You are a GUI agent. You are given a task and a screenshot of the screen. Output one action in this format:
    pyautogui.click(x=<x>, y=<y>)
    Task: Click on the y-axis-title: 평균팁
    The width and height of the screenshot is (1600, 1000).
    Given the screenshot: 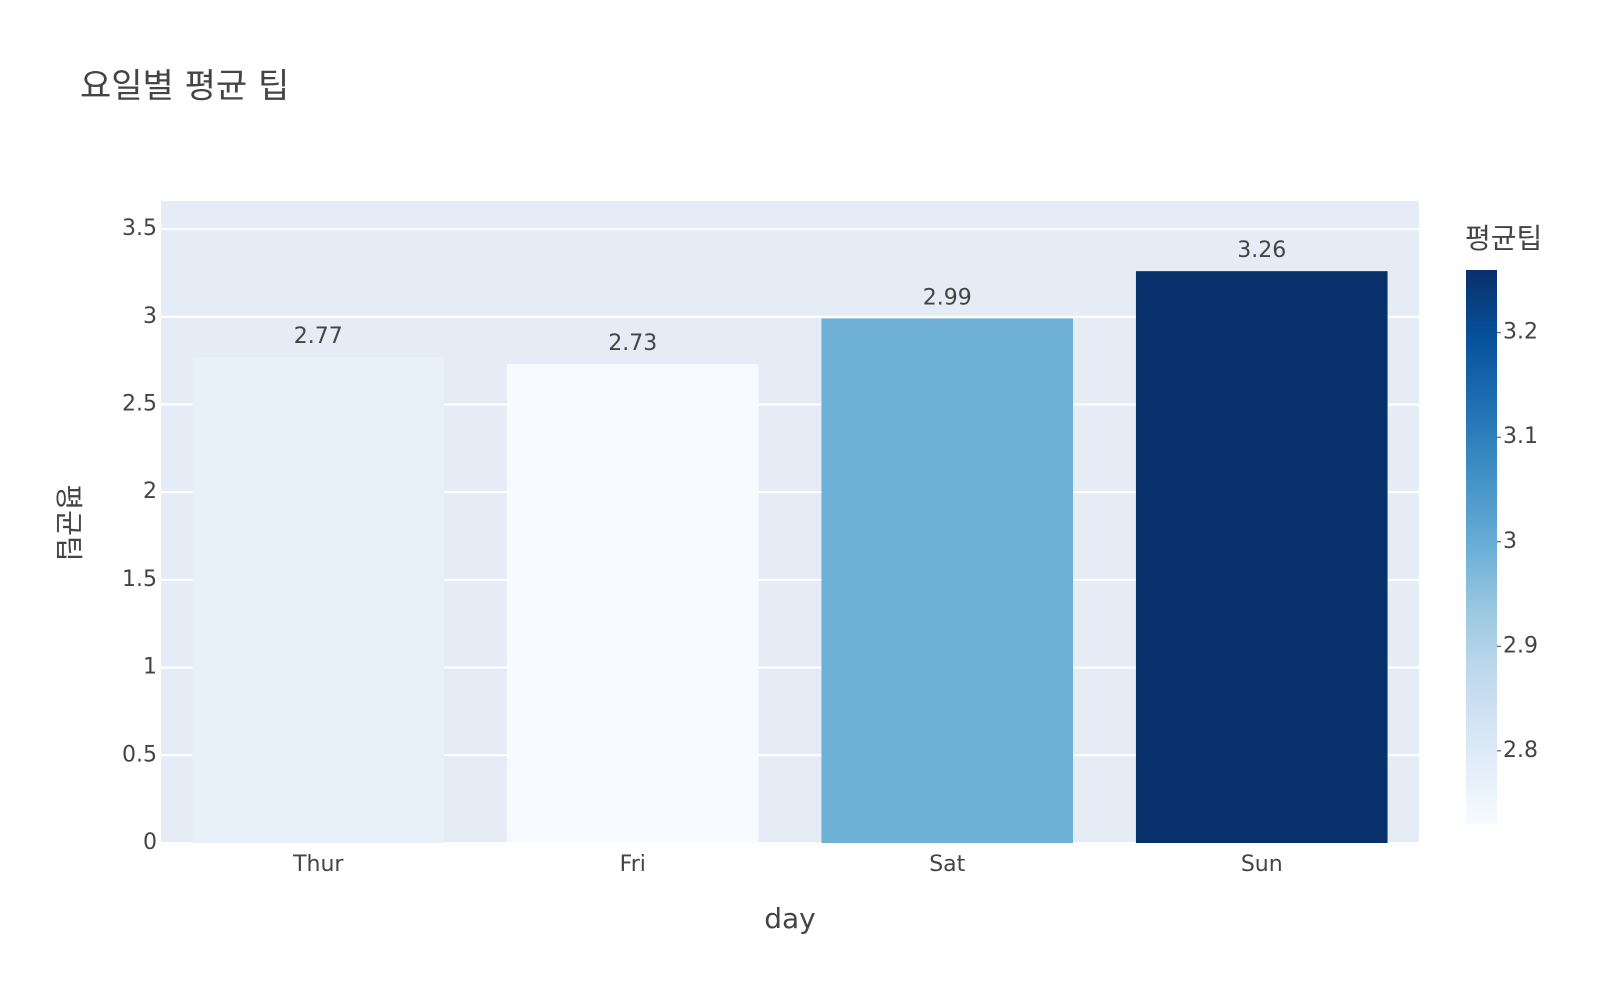 What is the action you would take?
    pyautogui.click(x=68, y=522)
    